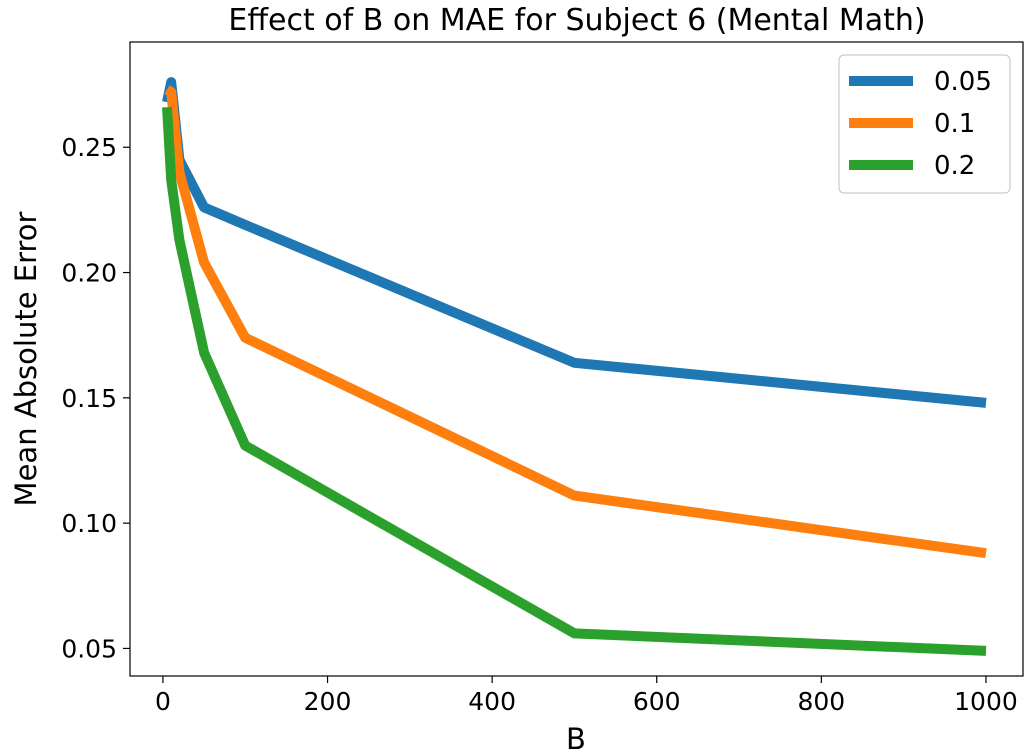 Image resolution: width=1025 pixels, height=754 pixels. I want to click on y-tick-label: 0.10, so click(89, 523).